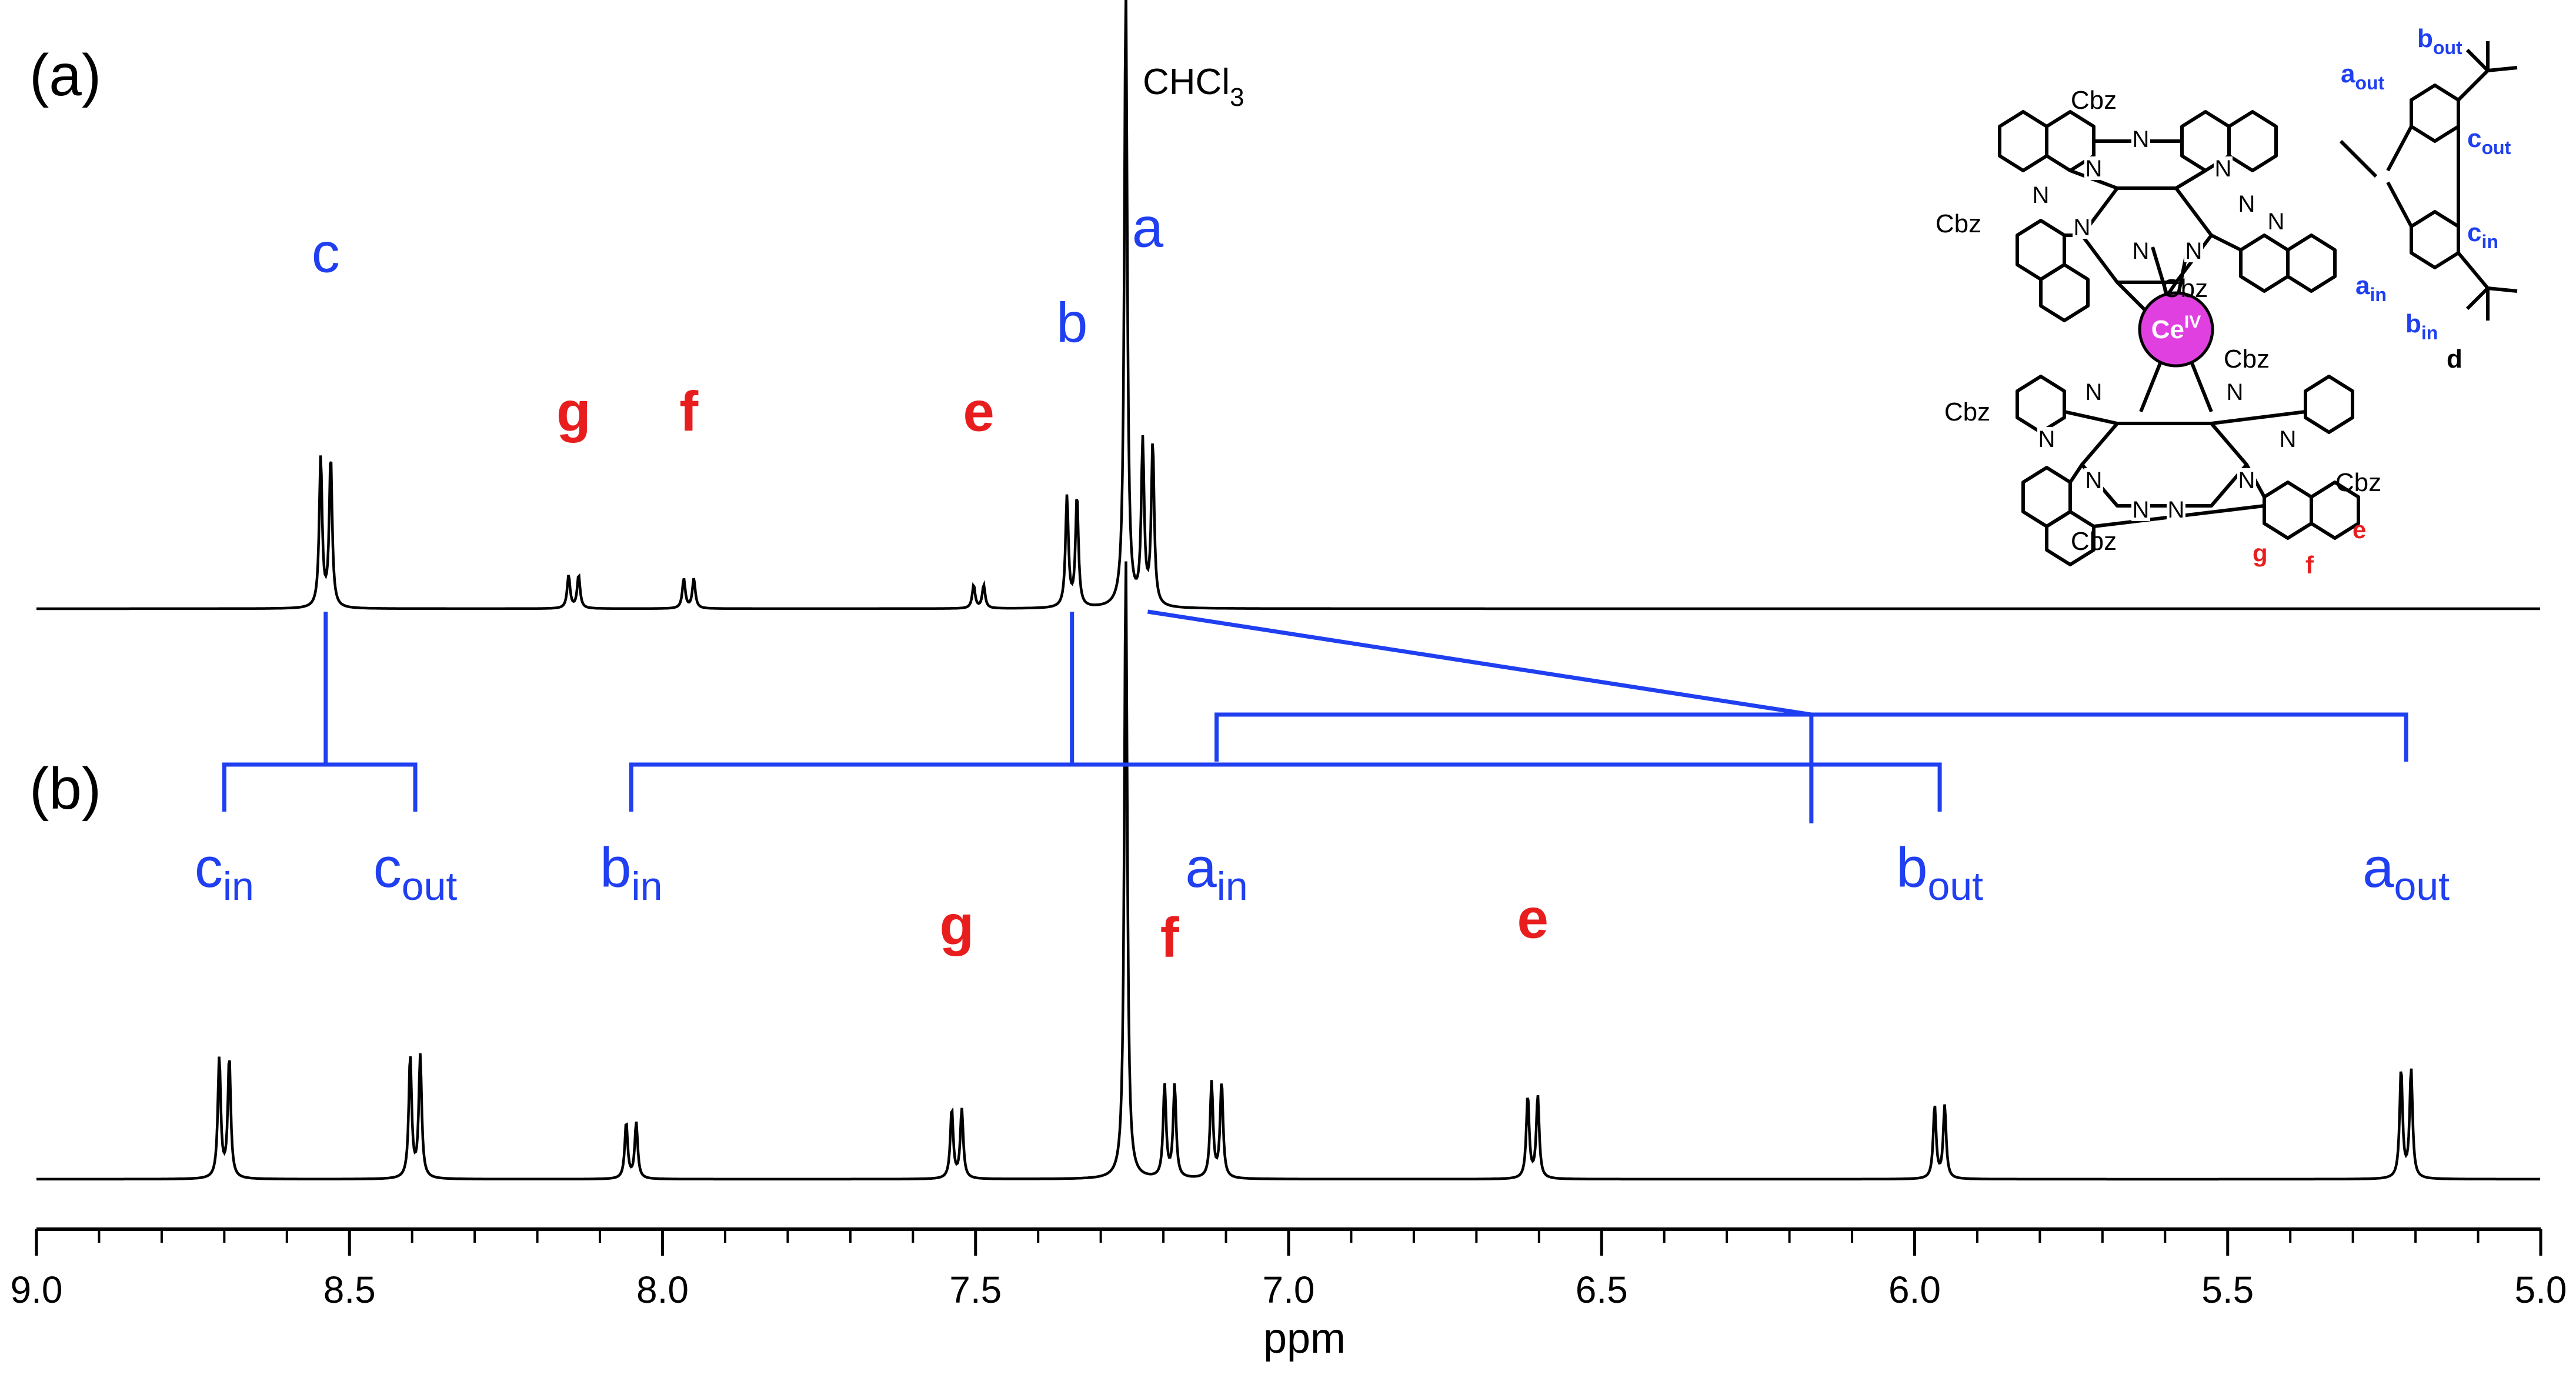 This screenshot has width=2576, height=1388. What do you see at coordinates (1289, 1290) in the screenshot?
I see `x-tick-label-4: 7.0` at bounding box center [1289, 1290].